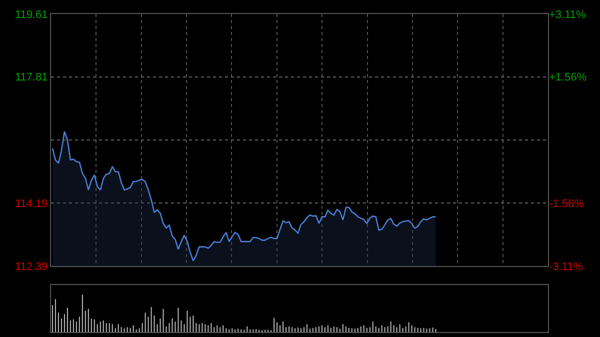 Image resolution: width=600 pixels, height=337 pixels. I want to click on y2-tick-label: -1.56%, so click(566, 204).